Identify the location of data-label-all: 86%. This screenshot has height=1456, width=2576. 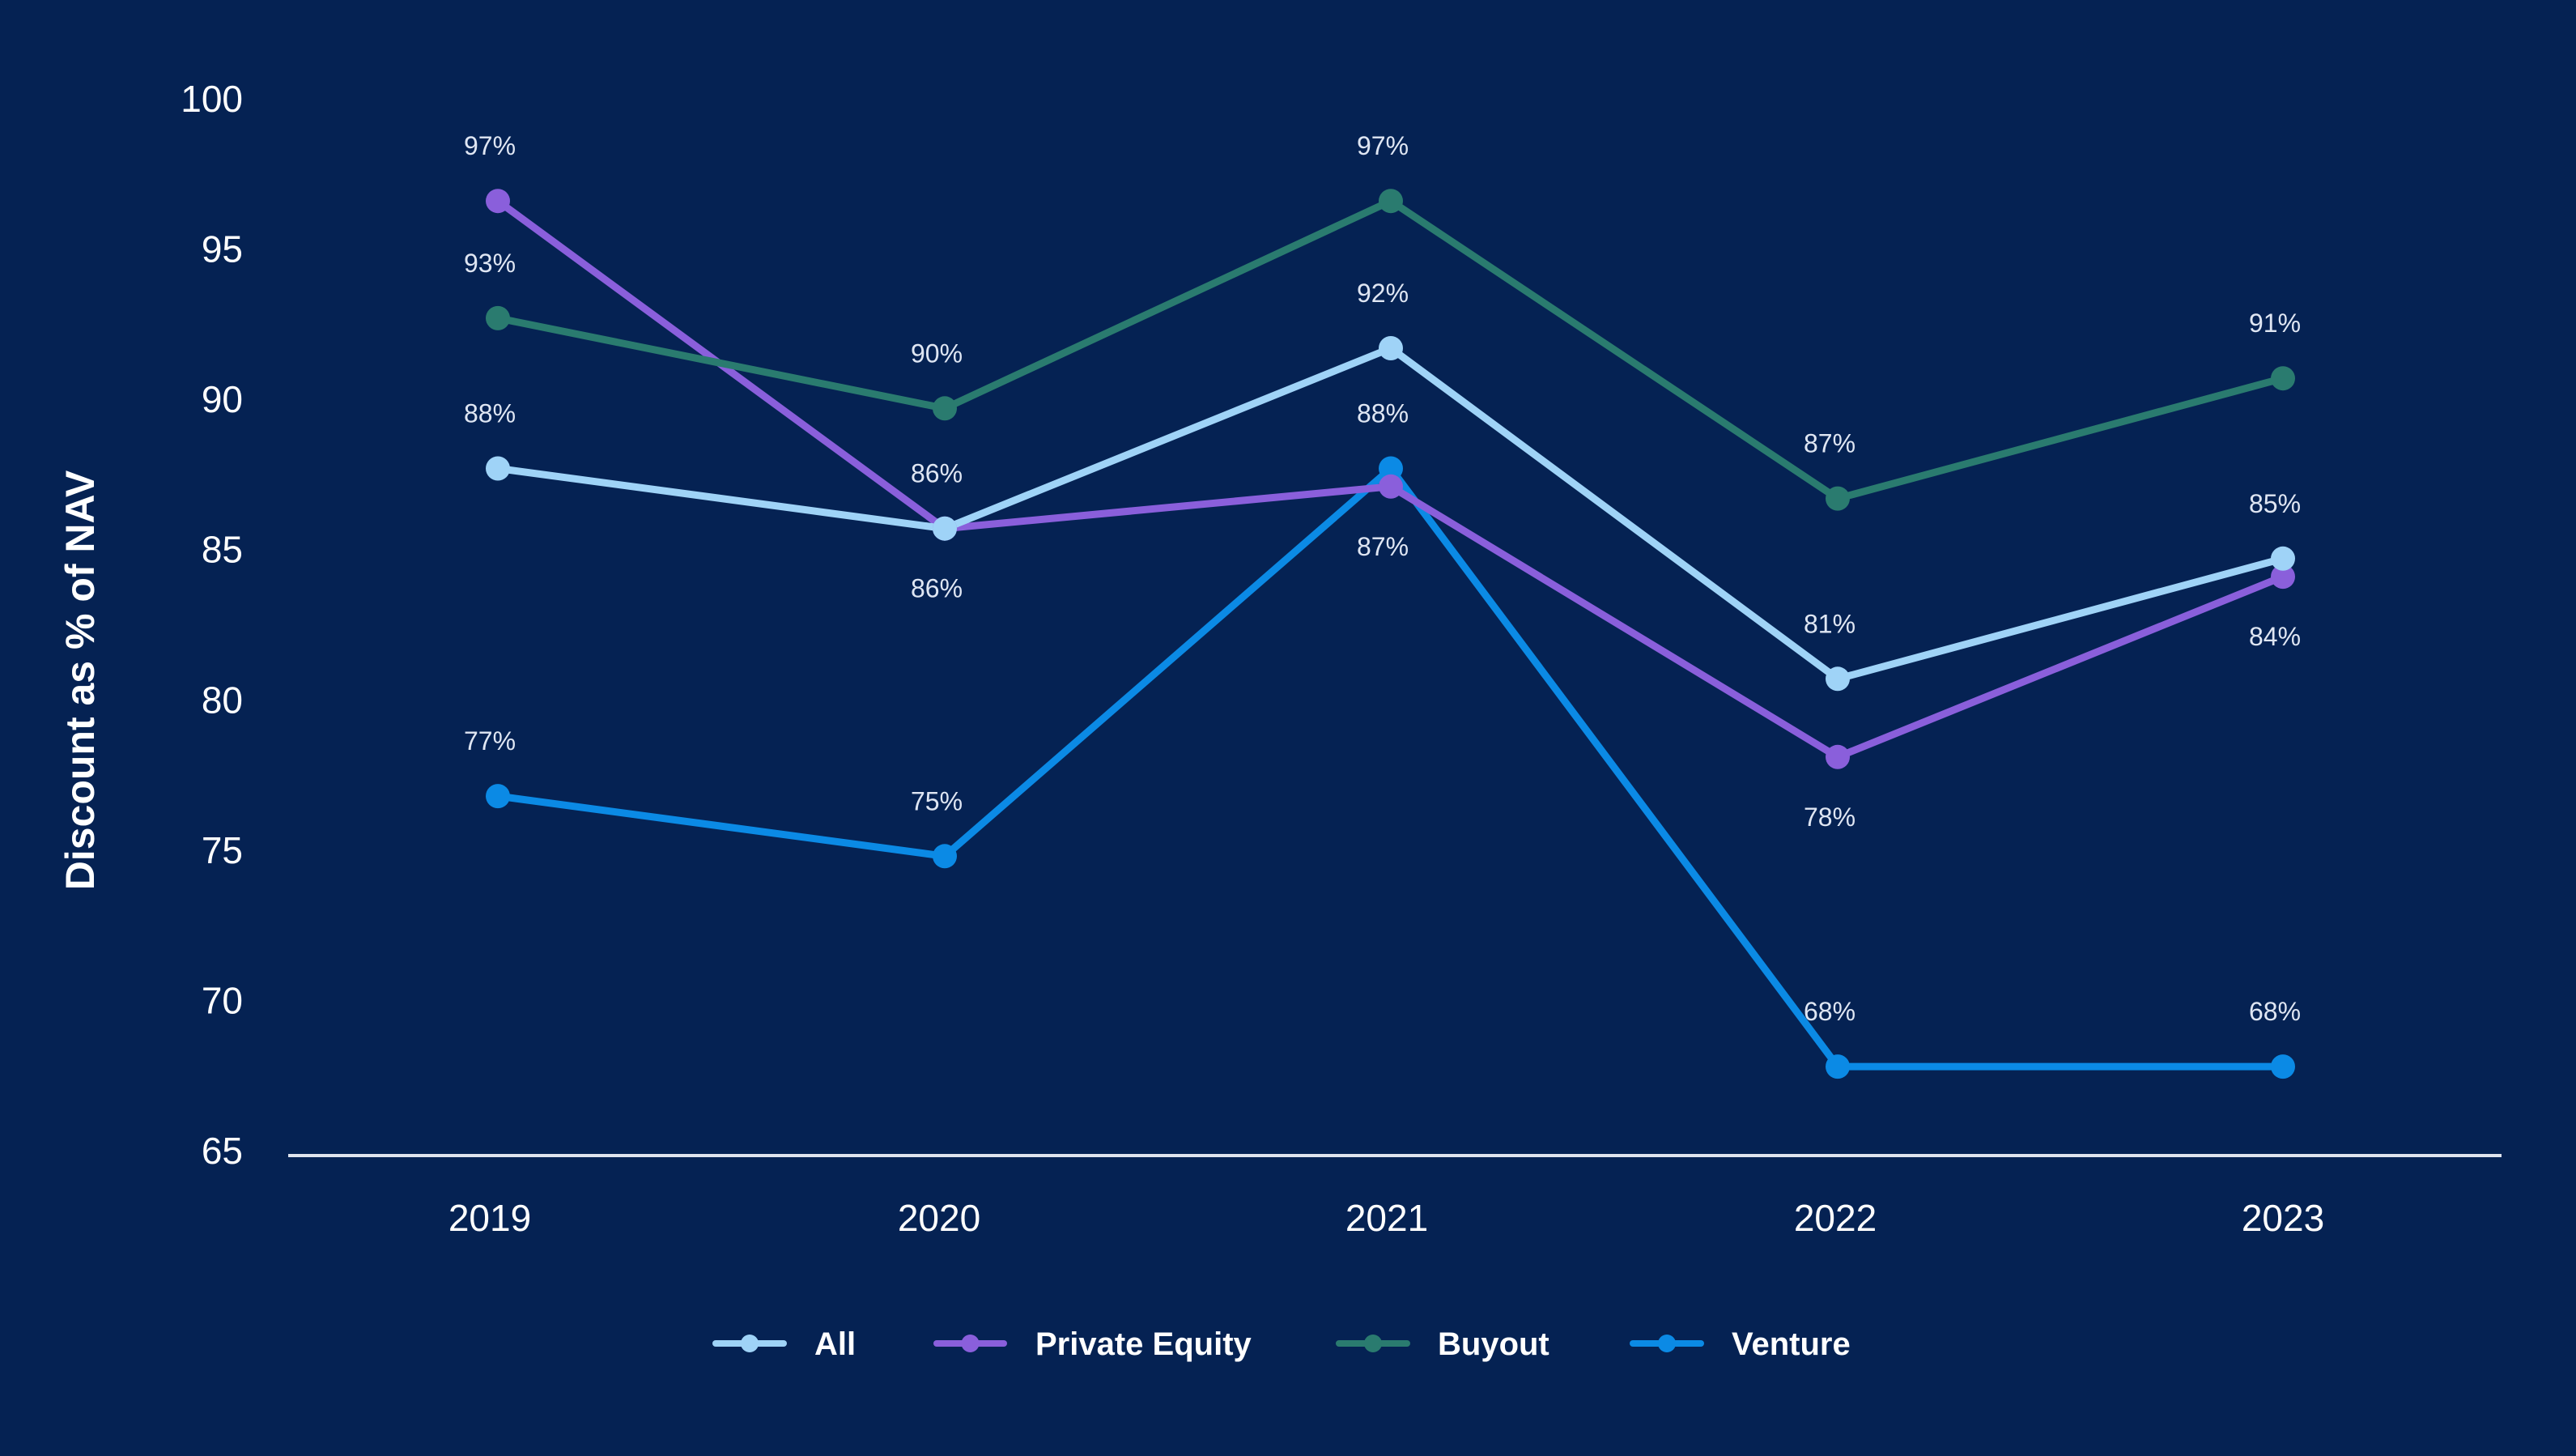
(937, 473).